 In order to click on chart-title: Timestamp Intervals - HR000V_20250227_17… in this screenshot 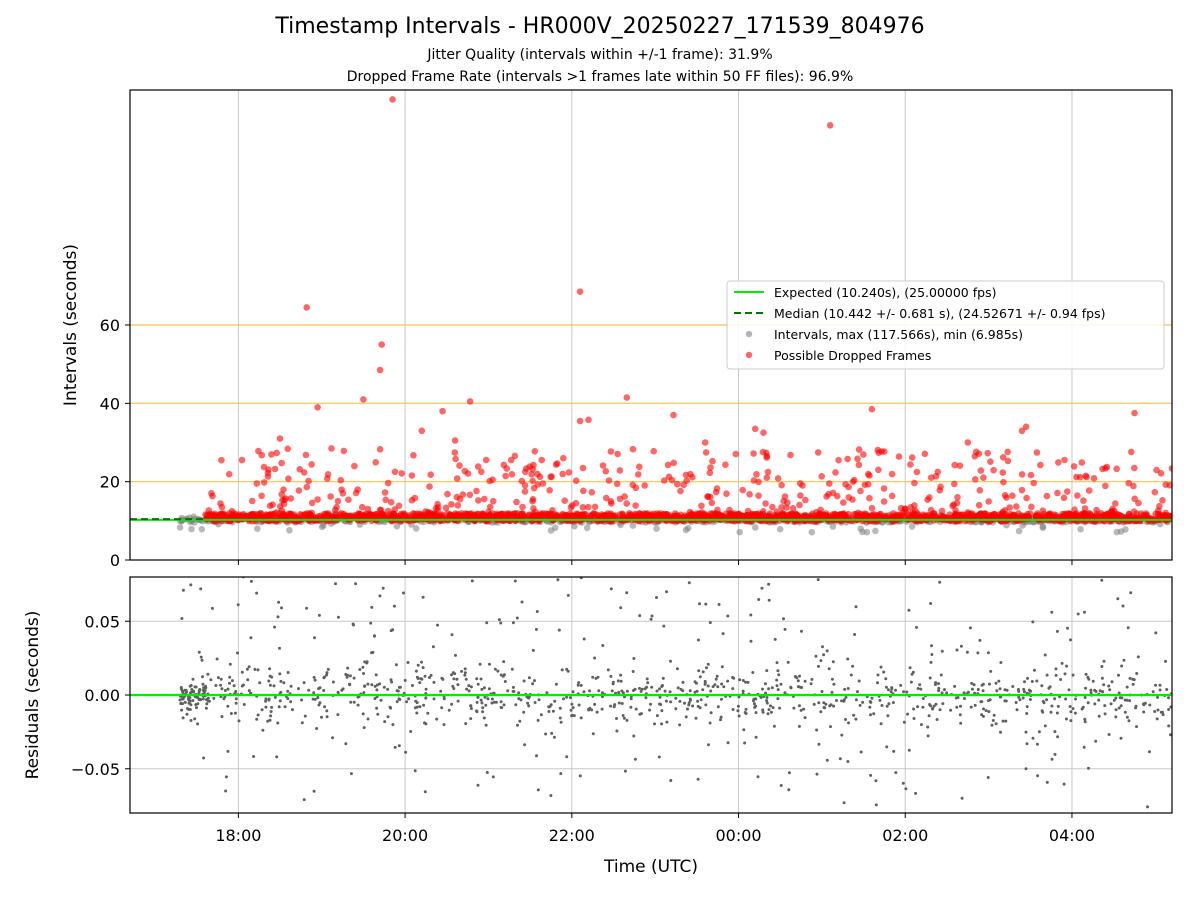, I will do `click(600, 26)`.